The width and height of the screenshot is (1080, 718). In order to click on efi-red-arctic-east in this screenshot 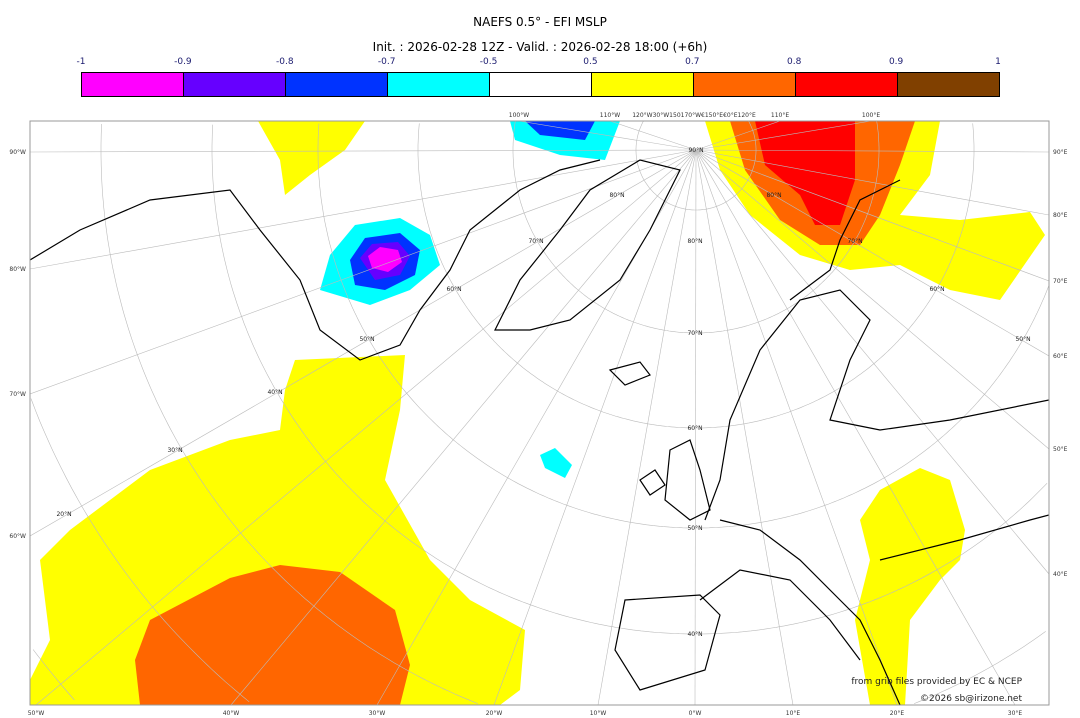, I will do `click(805, 173)`.